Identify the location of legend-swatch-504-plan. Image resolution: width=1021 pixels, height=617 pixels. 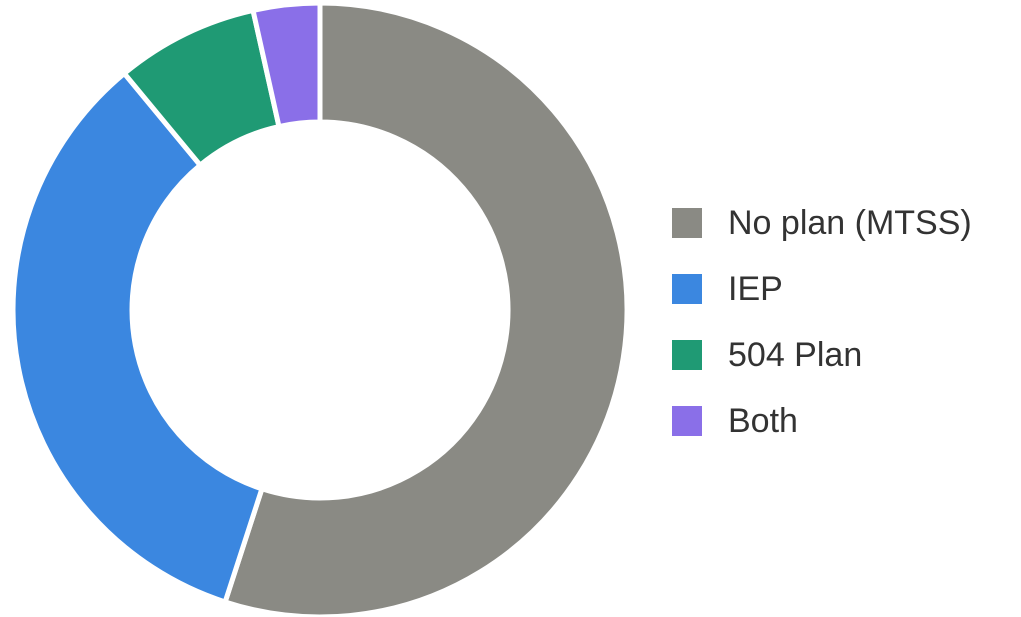
(687, 355).